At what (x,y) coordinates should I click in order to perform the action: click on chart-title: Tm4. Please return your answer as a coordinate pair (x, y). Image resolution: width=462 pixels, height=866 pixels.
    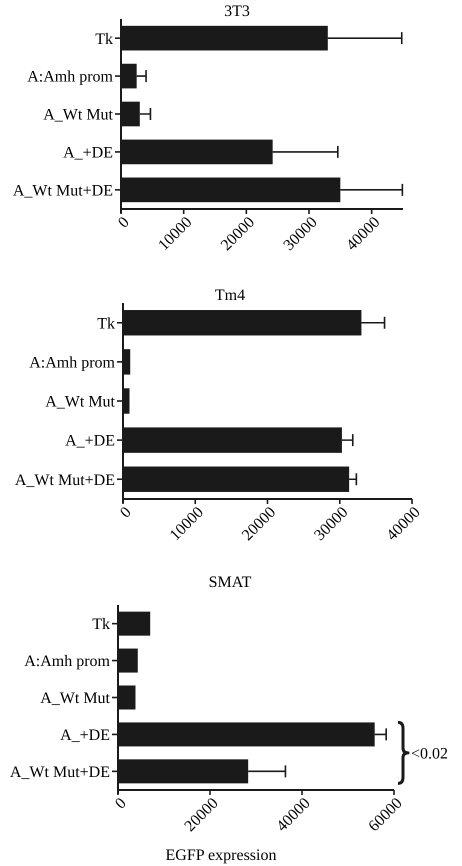
    Looking at the image, I should click on (230, 295).